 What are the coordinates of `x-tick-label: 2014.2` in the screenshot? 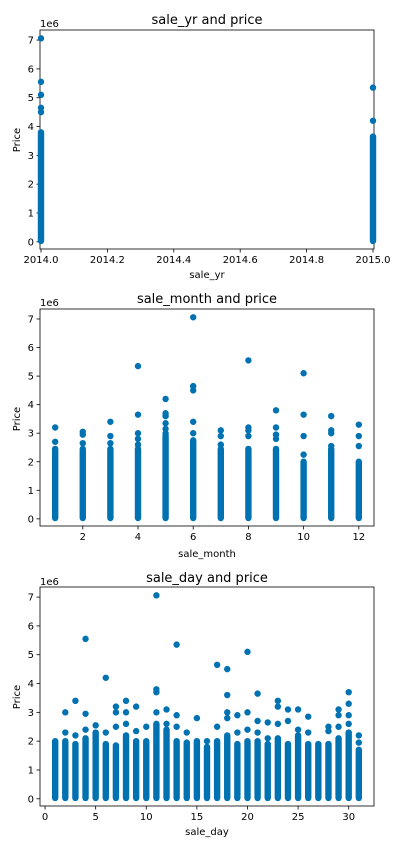 It's located at (107, 260).